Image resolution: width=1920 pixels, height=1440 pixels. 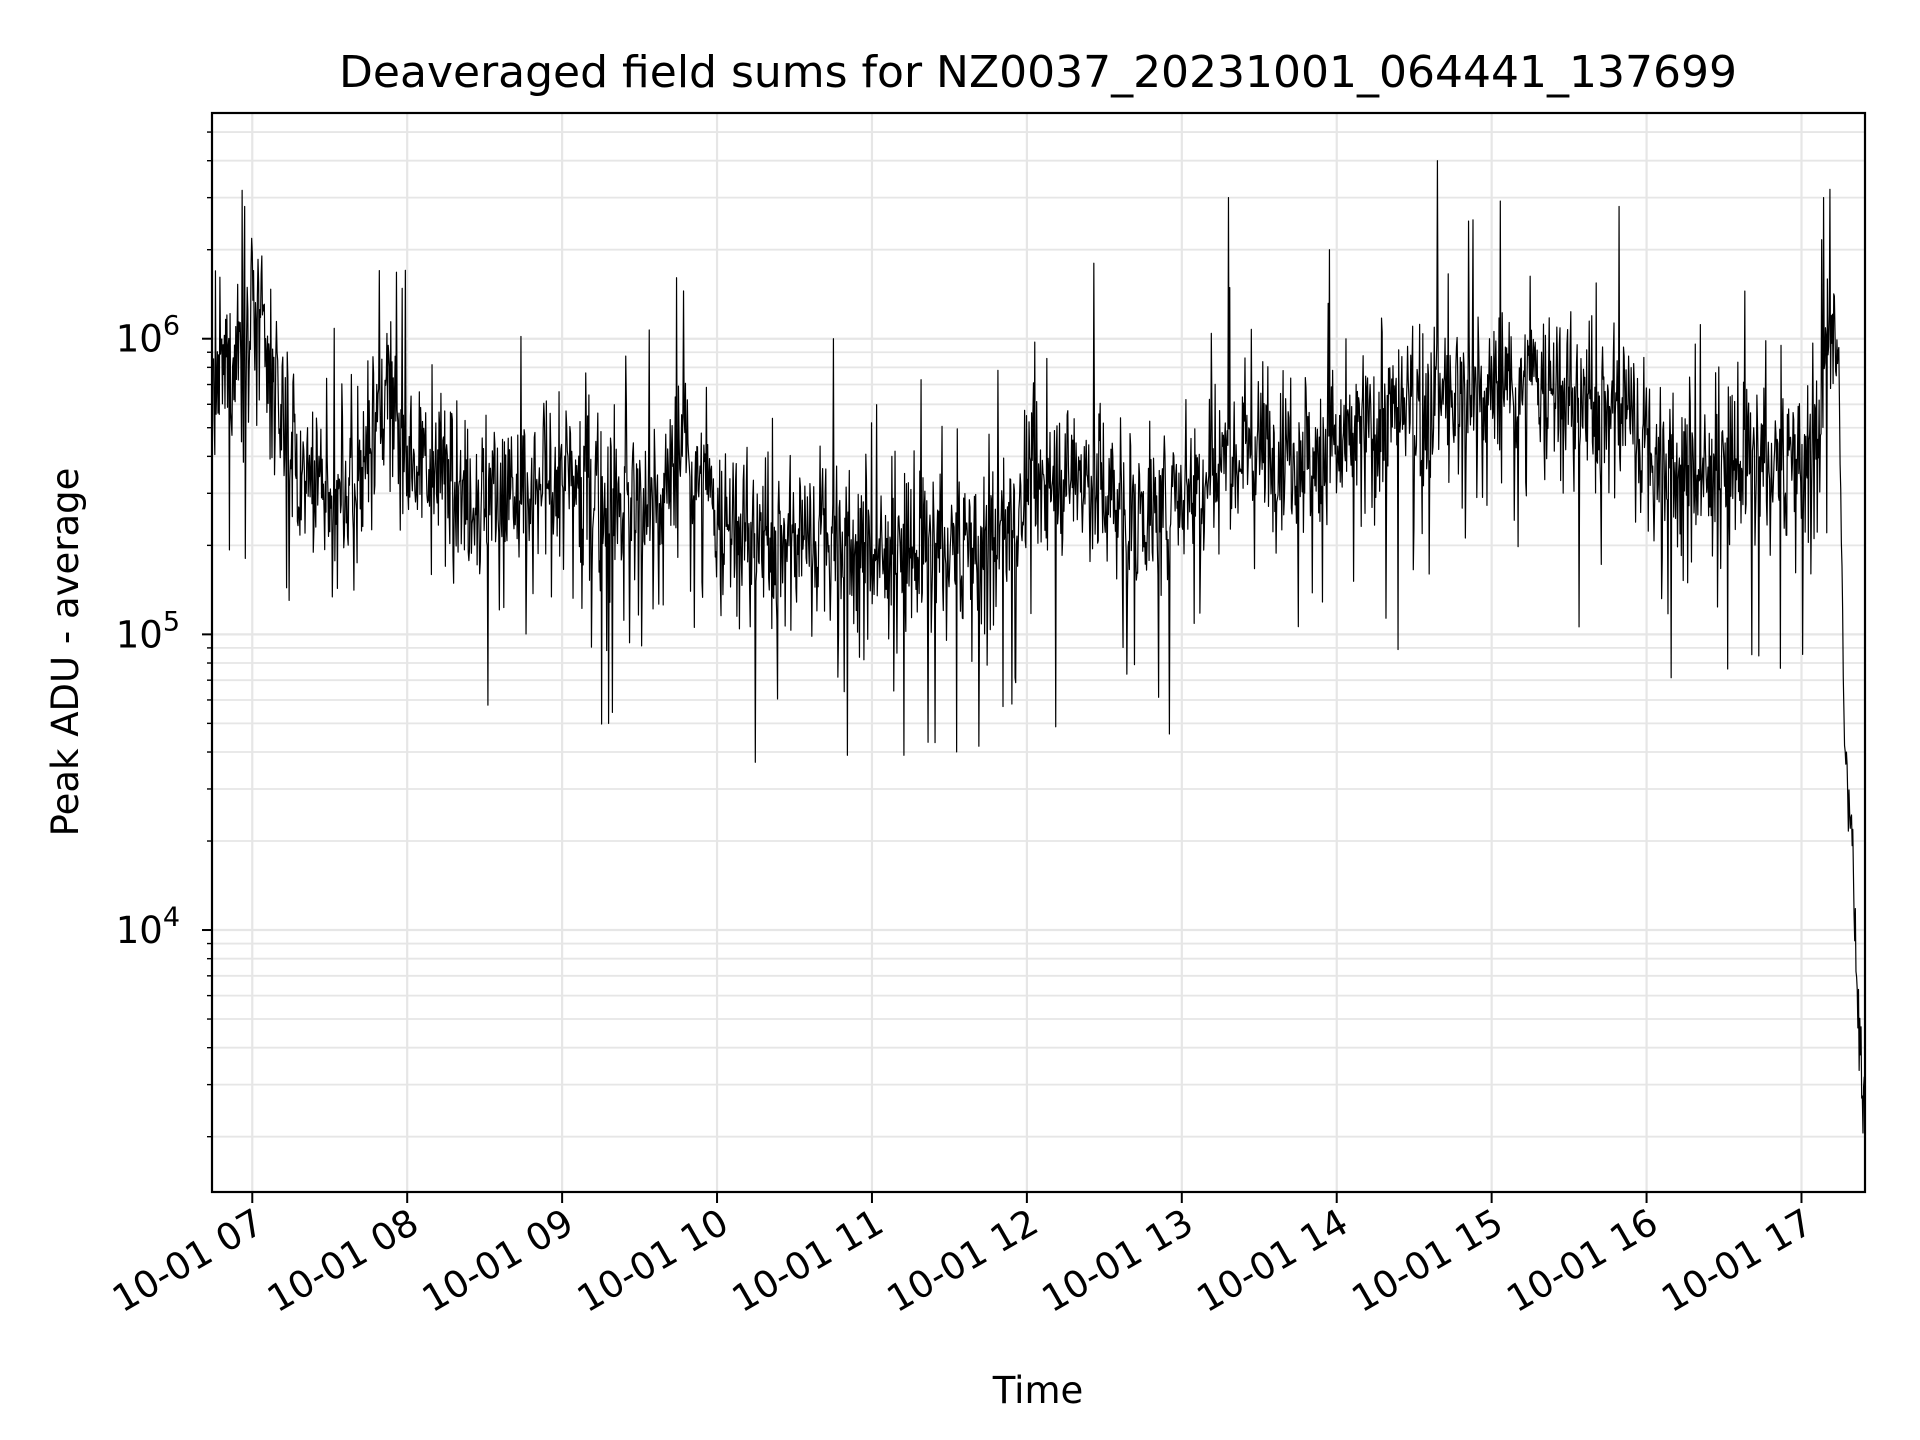 I want to click on y-tick-label: 10⁴, so click(x=148, y=927).